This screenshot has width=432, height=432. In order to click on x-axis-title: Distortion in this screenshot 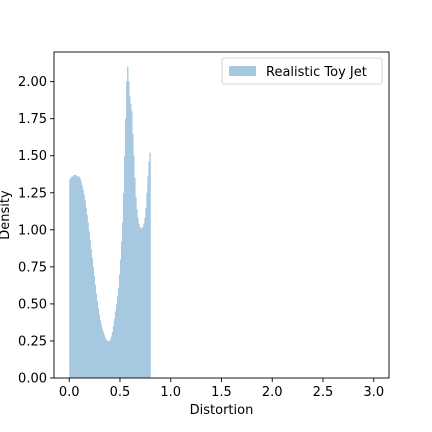, I will do `click(222, 410)`.